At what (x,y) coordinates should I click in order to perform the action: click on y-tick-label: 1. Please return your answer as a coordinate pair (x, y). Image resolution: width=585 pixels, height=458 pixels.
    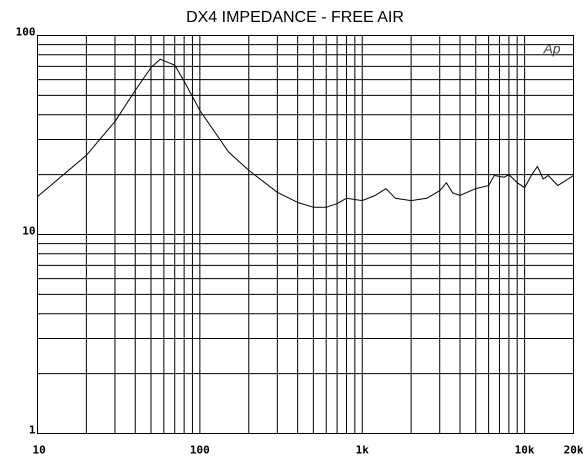
    Looking at the image, I should click on (32, 430).